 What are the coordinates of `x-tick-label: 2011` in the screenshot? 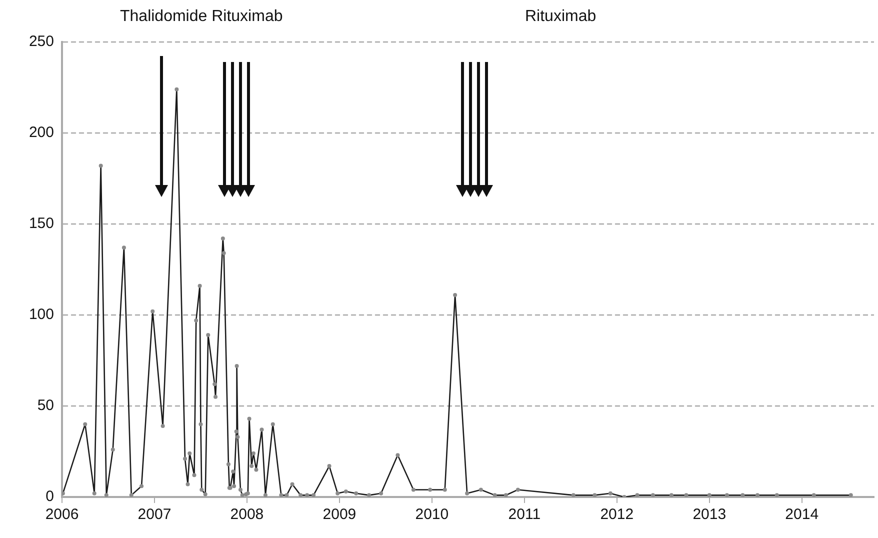 It's located at (524, 515).